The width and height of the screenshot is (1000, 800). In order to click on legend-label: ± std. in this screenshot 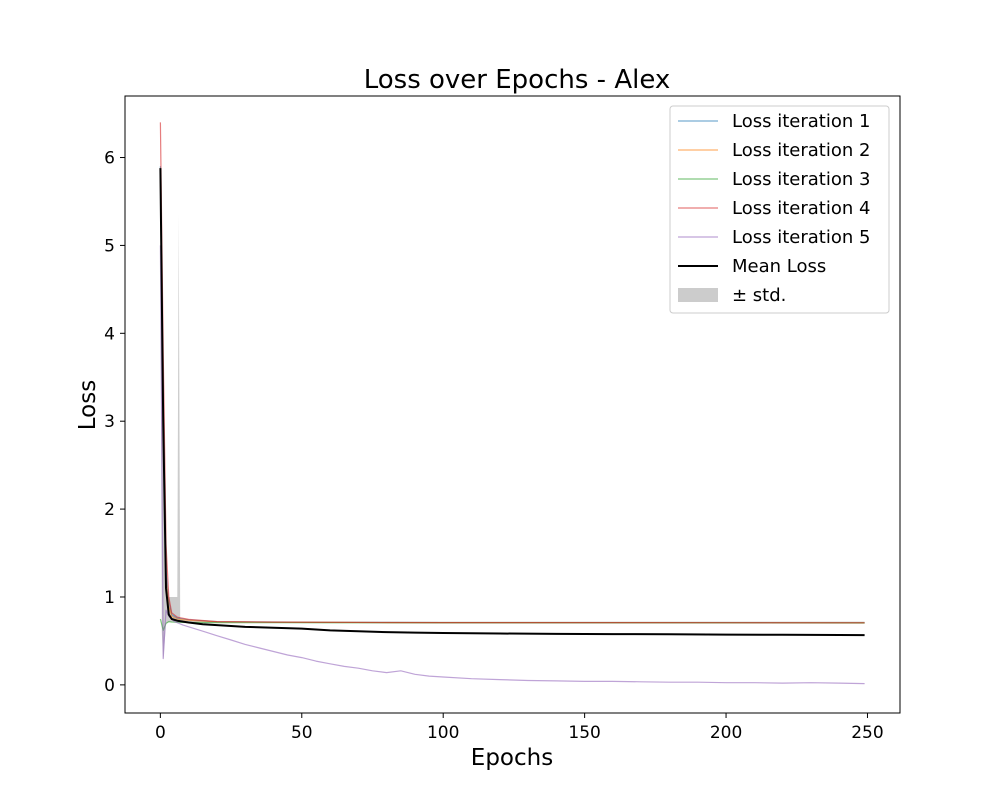, I will do `click(759, 295)`.